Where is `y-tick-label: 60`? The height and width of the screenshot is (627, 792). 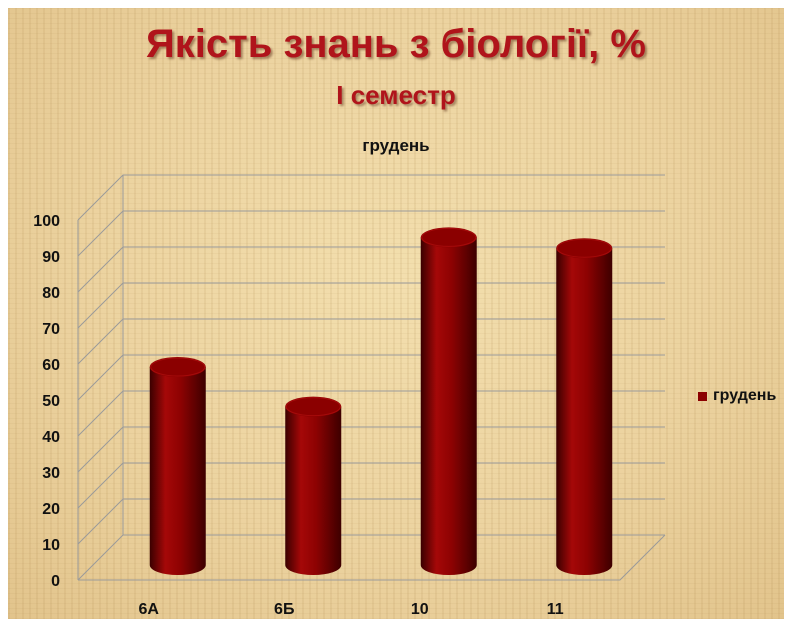
y-tick-label: 60 is located at coordinates (51, 365).